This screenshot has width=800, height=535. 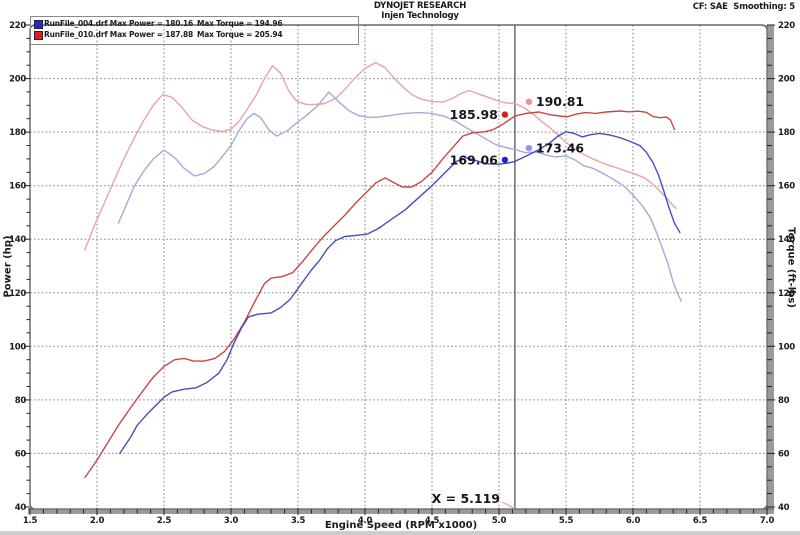 I want to click on power-axis-title: Power (hp), so click(x=8, y=266).